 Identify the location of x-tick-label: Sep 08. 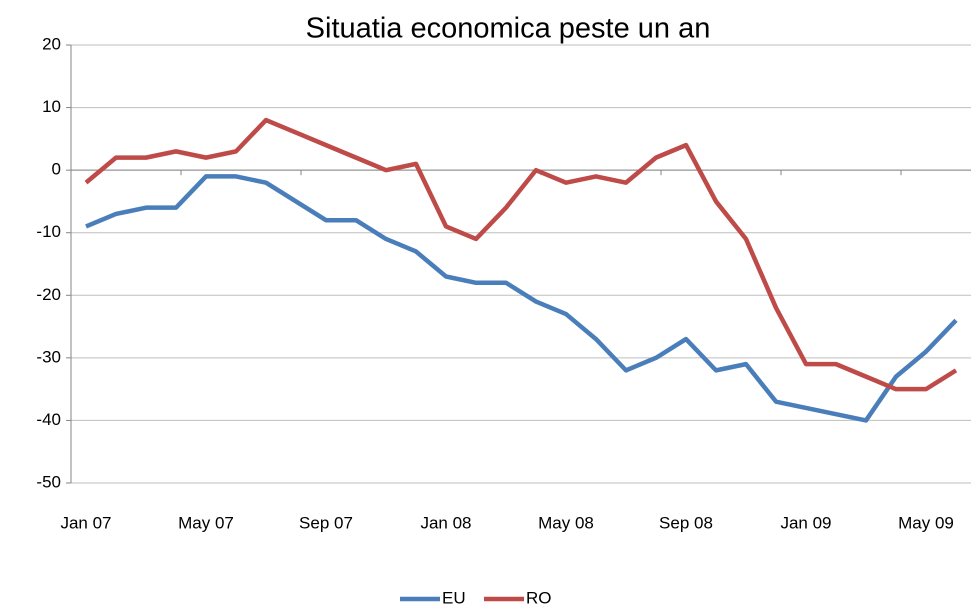
(686, 522).